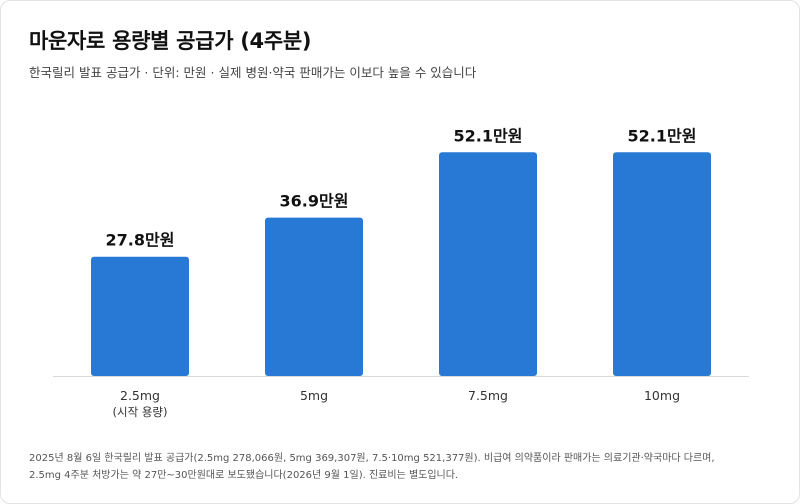 This screenshot has width=800, height=504. I want to click on tick-label-10mg: 10mg, so click(662, 395).